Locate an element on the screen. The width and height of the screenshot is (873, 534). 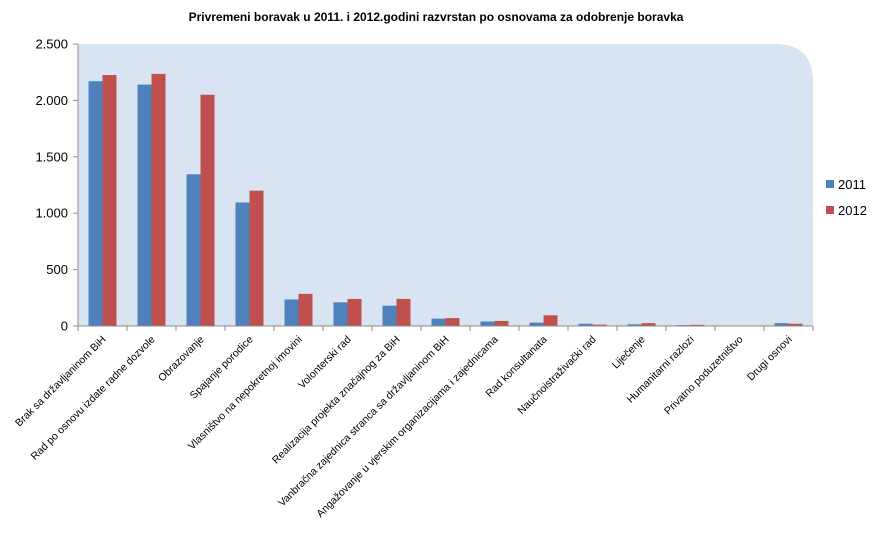
x-tick-label: Brak sa državljaninom BiH is located at coordinates (61, 382).